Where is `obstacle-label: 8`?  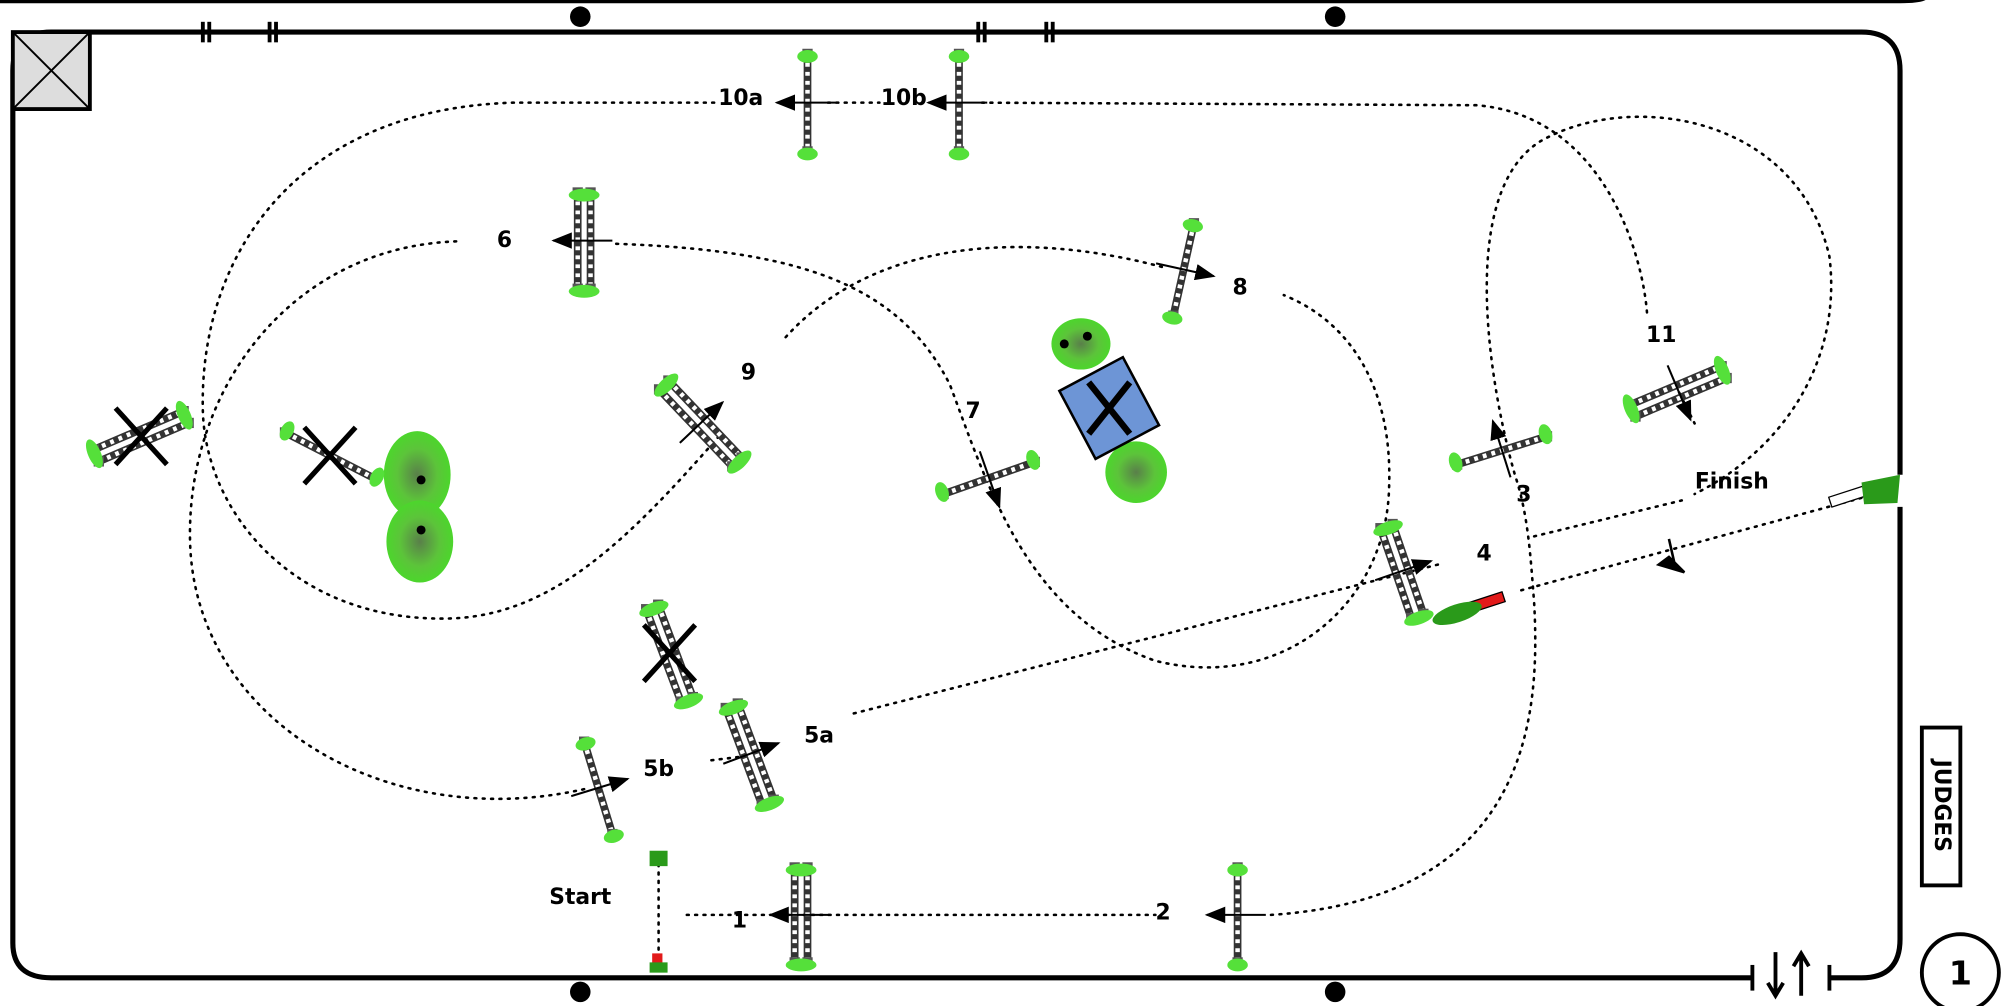 obstacle-label: 8 is located at coordinates (1240, 288).